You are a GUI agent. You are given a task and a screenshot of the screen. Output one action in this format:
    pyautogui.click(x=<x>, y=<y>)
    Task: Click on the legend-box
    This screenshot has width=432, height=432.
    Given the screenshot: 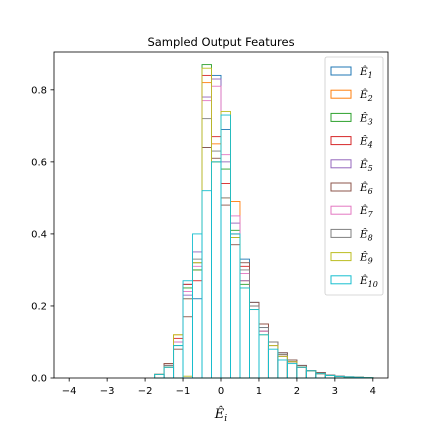 What is the action you would take?
    pyautogui.click(x=354, y=176)
    